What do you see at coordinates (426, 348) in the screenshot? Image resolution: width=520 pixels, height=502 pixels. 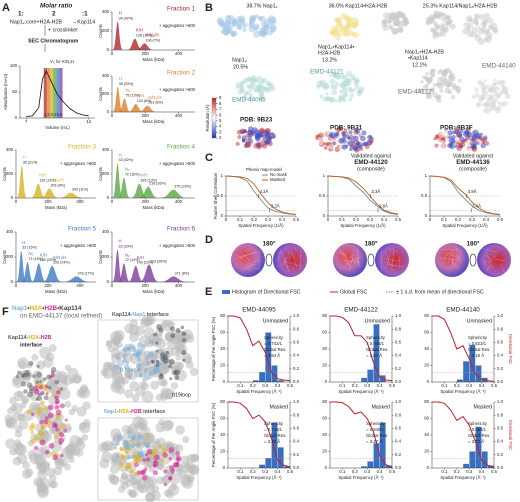 I see `y-tick-label: 40` at bounding box center [426, 348].